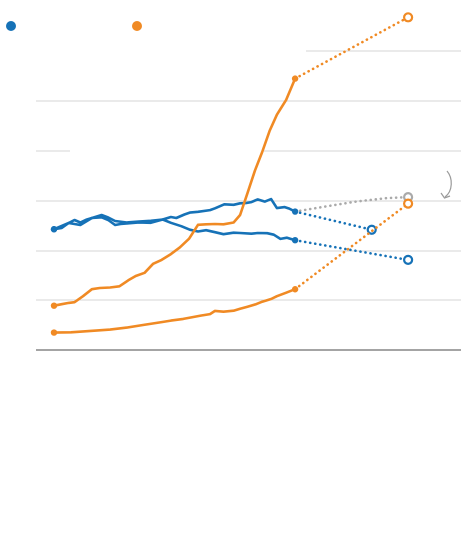 This screenshot has height=540, width=474. I want to click on orange-lower-projected-end-point, so click(408, 203).